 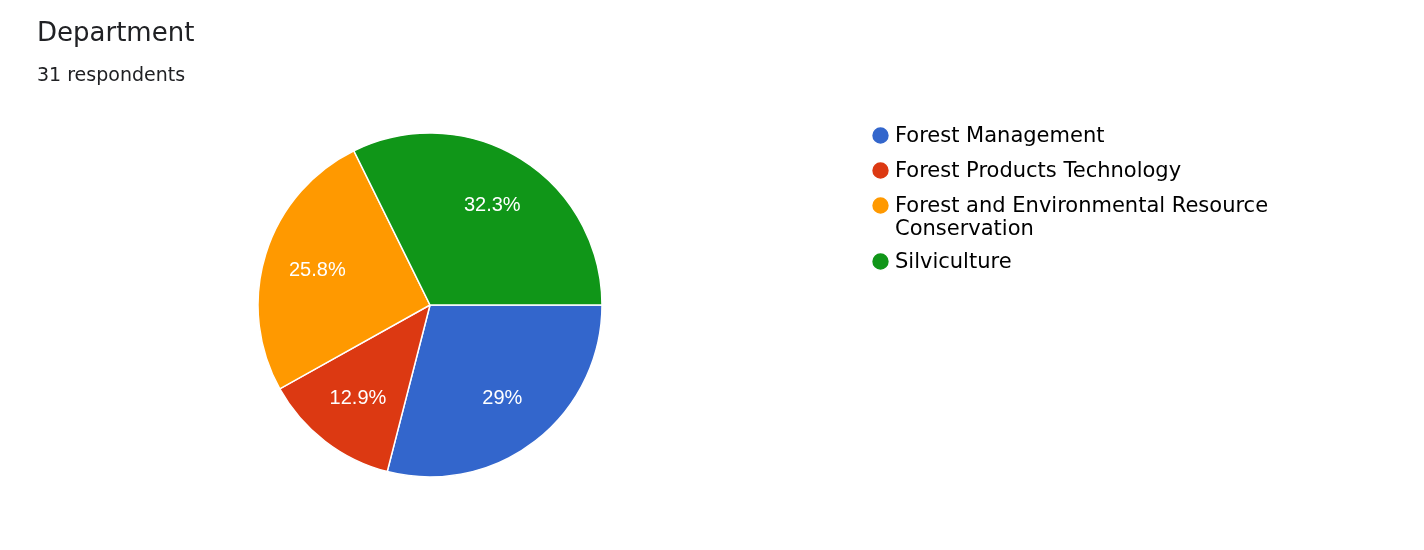 I want to click on legend-label: Forest Products Technology, so click(x=1038, y=169).